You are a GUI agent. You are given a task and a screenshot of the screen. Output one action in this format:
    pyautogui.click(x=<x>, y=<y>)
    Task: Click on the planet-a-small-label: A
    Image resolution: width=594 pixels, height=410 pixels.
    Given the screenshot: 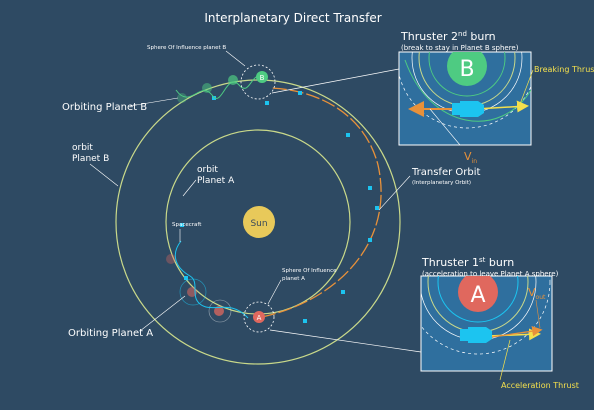 What is the action you would take?
    pyautogui.click(x=259, y=318)
    